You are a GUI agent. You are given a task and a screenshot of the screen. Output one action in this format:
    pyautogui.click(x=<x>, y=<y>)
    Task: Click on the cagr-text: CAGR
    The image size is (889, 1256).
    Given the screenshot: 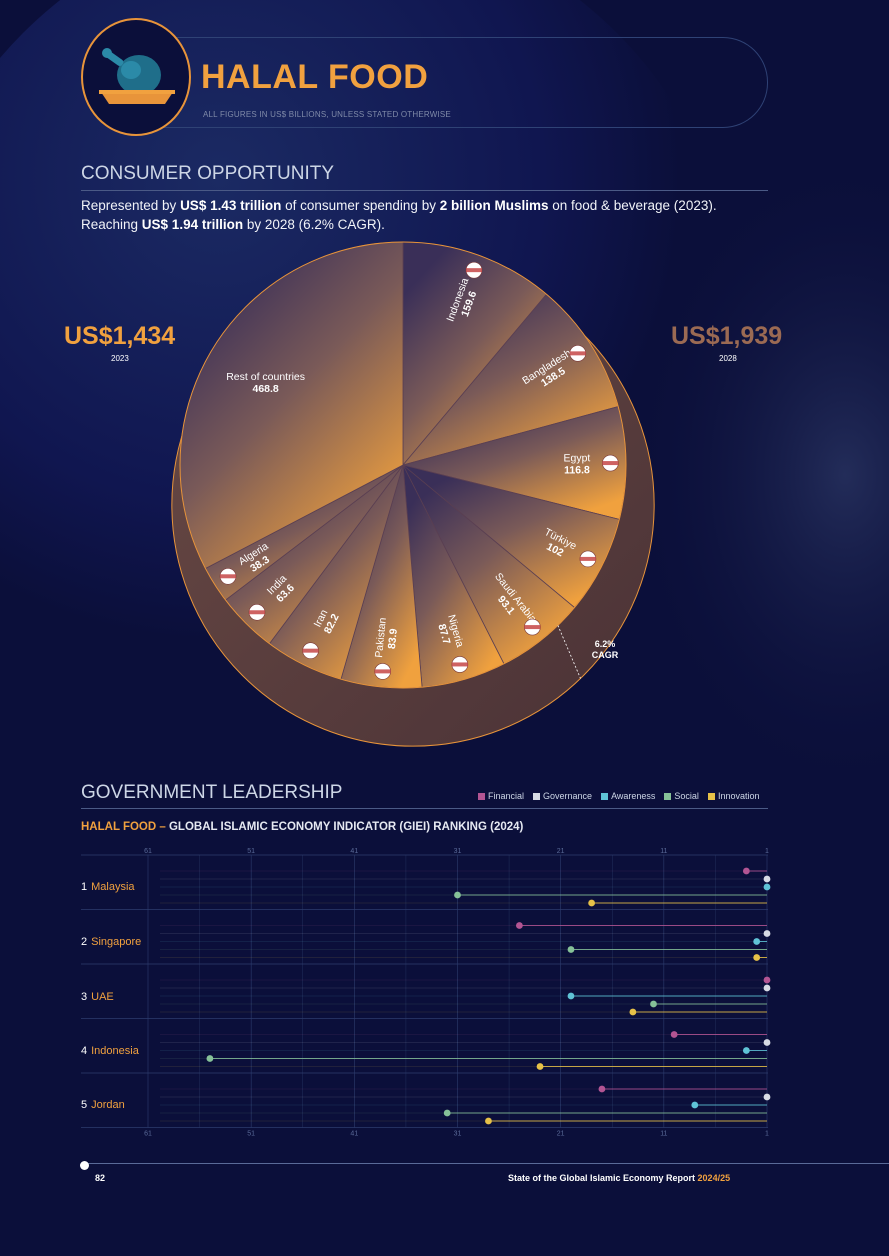 What is the action you would take?
    pyautogui.click(x=605, y=655)
    